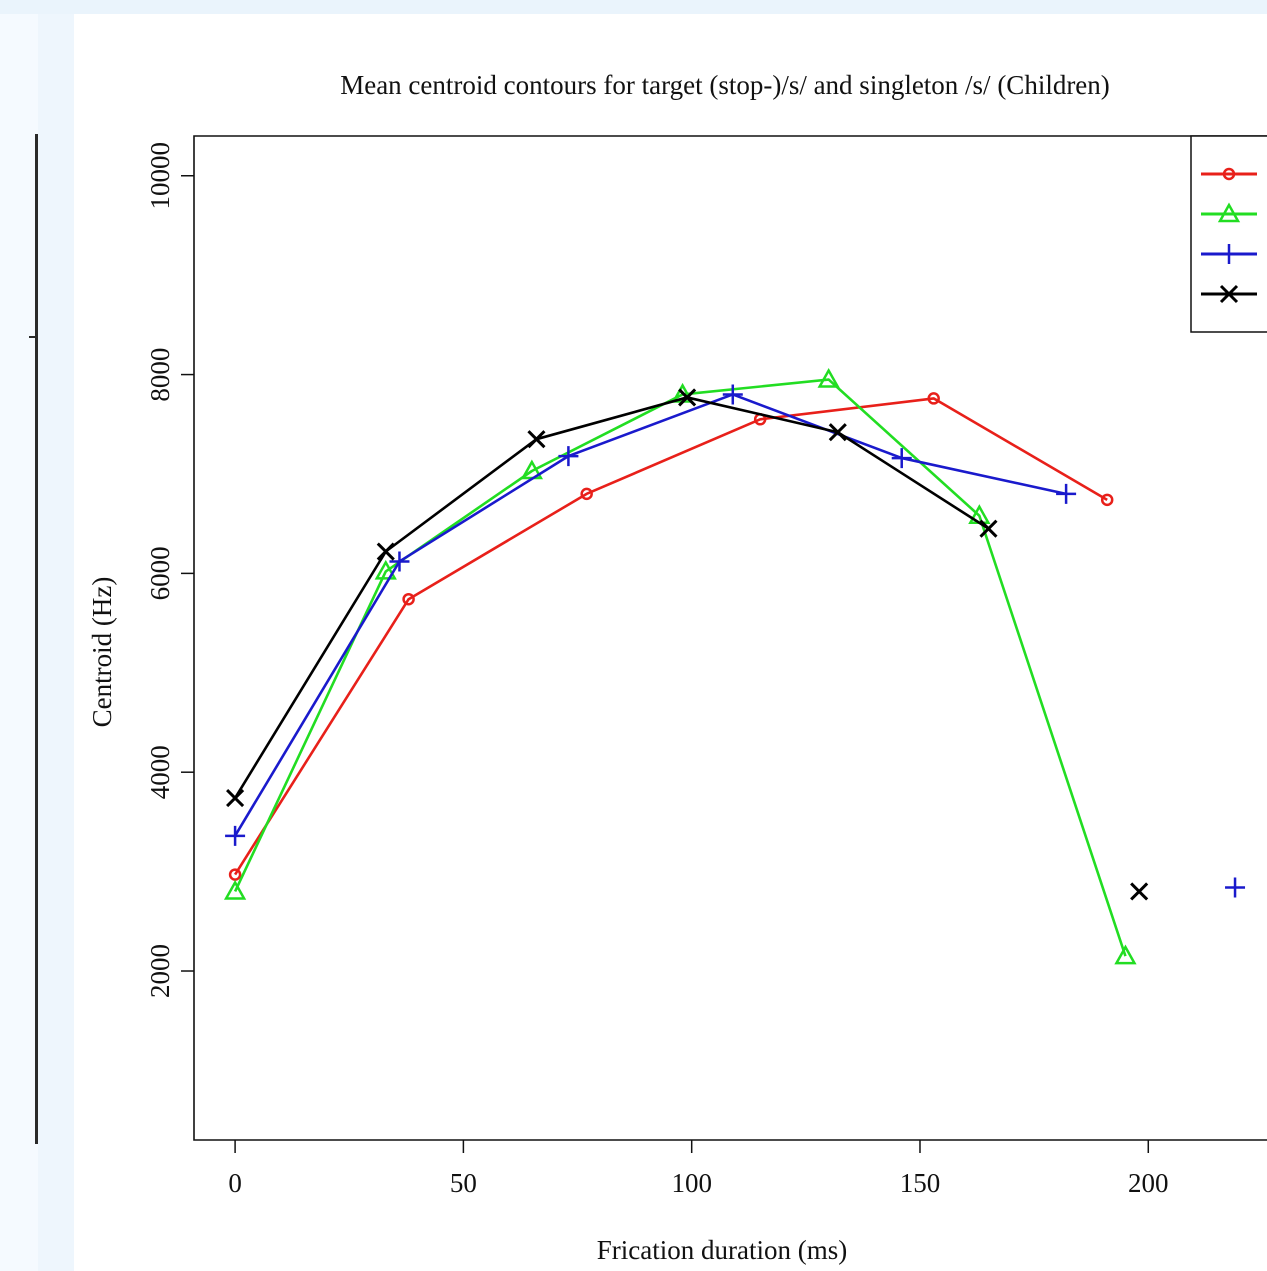 This screenshot has height=1271, width=1267. I want to click on legend-box, so click(1228, 234).